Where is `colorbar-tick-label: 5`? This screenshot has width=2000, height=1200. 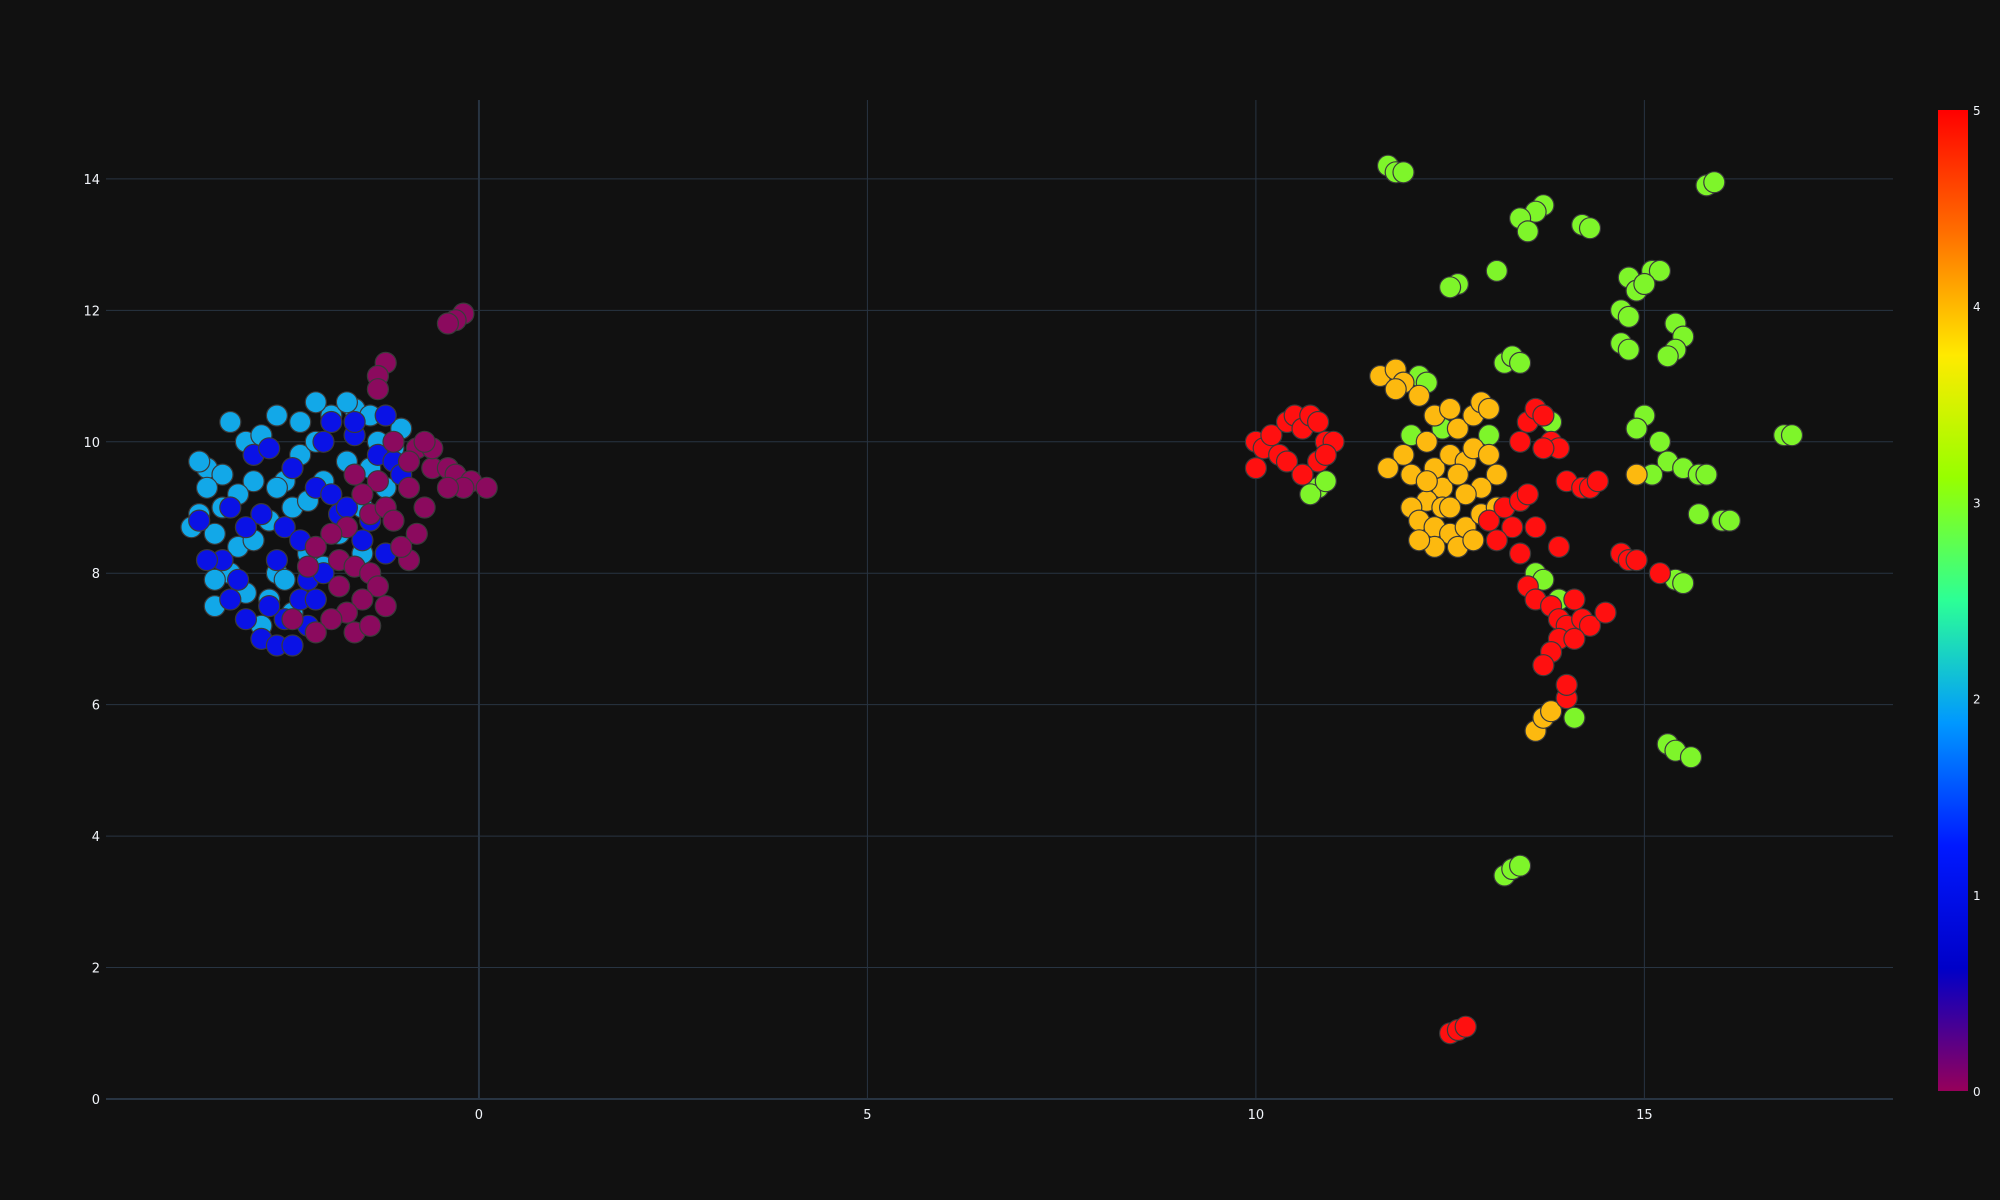
colorbar-tick-label: 5 is located at coordinates (1977, 111).